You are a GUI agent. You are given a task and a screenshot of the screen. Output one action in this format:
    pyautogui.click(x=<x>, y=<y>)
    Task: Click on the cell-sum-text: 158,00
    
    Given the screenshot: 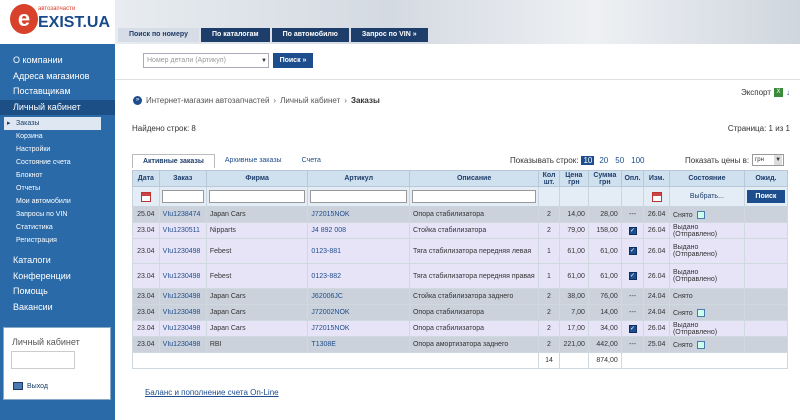 What is the action you would take?
    pyautogui.click(x=607, y=230)
    